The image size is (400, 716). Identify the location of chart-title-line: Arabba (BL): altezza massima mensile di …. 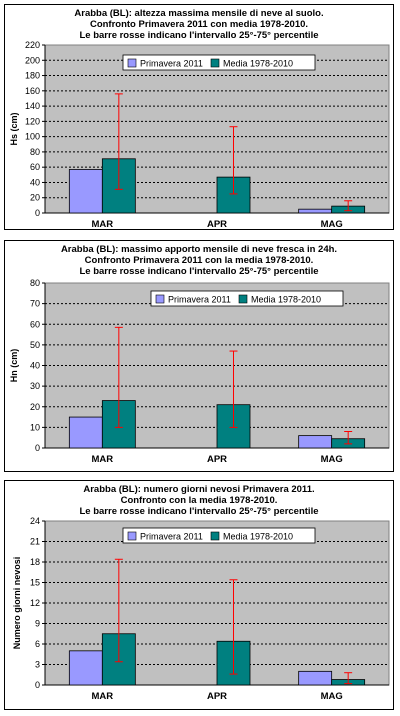
(198, 13).